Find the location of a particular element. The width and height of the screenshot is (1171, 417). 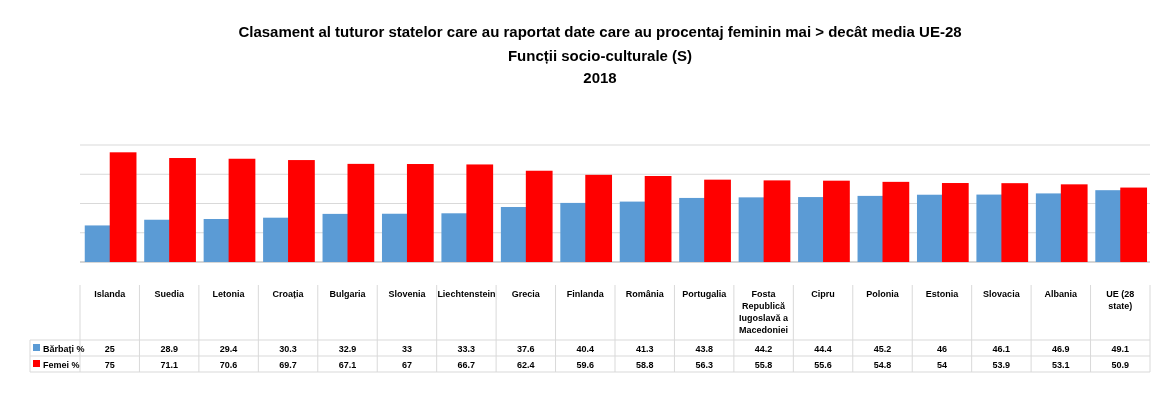

data-label: 75 is located at coordinates (109, 364).